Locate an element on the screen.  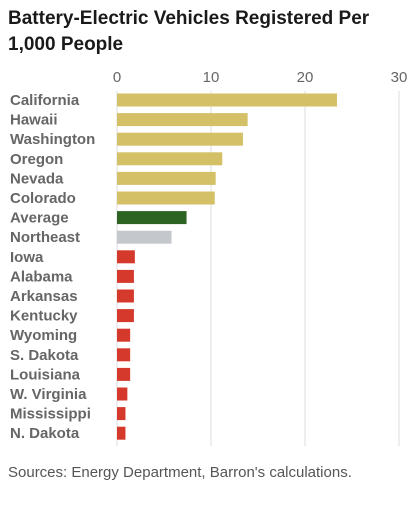
category-label: Arkansas is located at coordinates (44, 296).